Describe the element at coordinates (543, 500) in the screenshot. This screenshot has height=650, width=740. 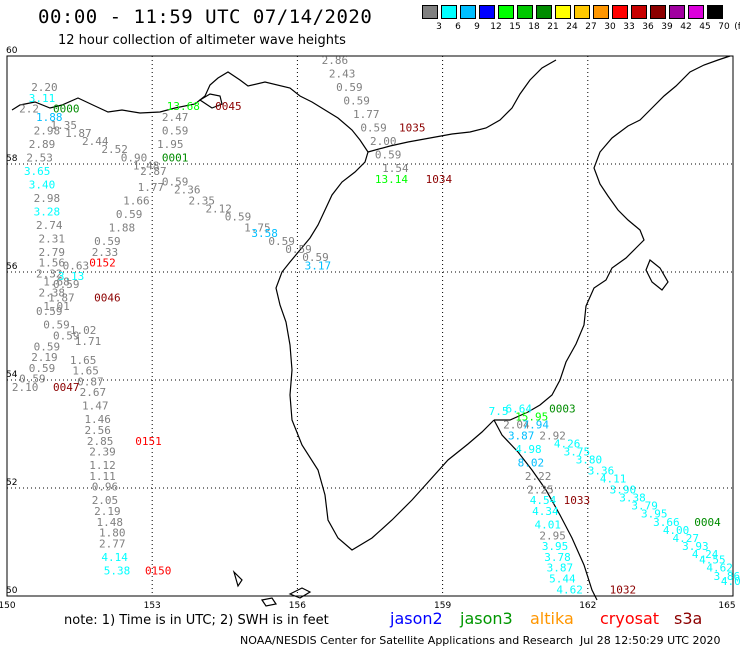
I see `wave-height-value: 4.54` at that location.